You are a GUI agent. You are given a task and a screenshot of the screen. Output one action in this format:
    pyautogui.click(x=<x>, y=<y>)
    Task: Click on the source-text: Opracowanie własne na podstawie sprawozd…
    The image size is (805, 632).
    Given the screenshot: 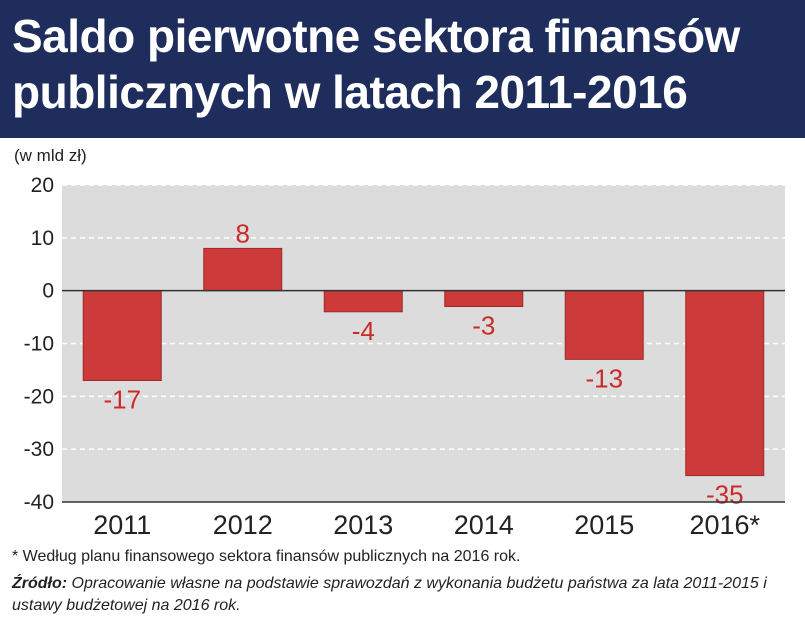 What is the action you would take?
    pyautogui.click(x=389, y=594)
    